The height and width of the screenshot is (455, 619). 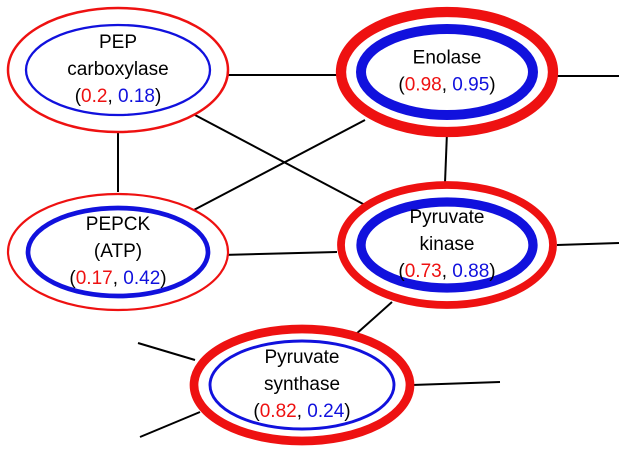 I want to click on node: Enolase (0.98, 0.95), so click(x=447, y=72).